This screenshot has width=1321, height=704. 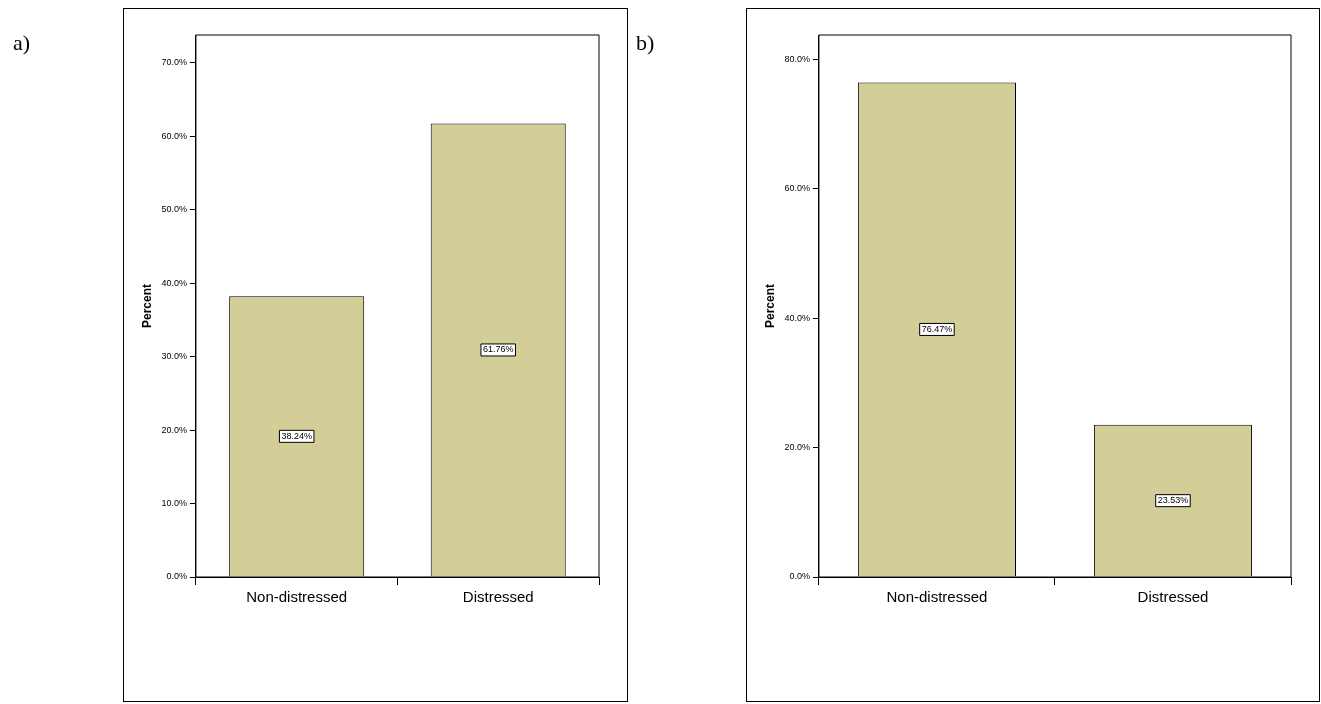 I want to click on y-tick-label: 10.0%, so click(x=174, y=503).